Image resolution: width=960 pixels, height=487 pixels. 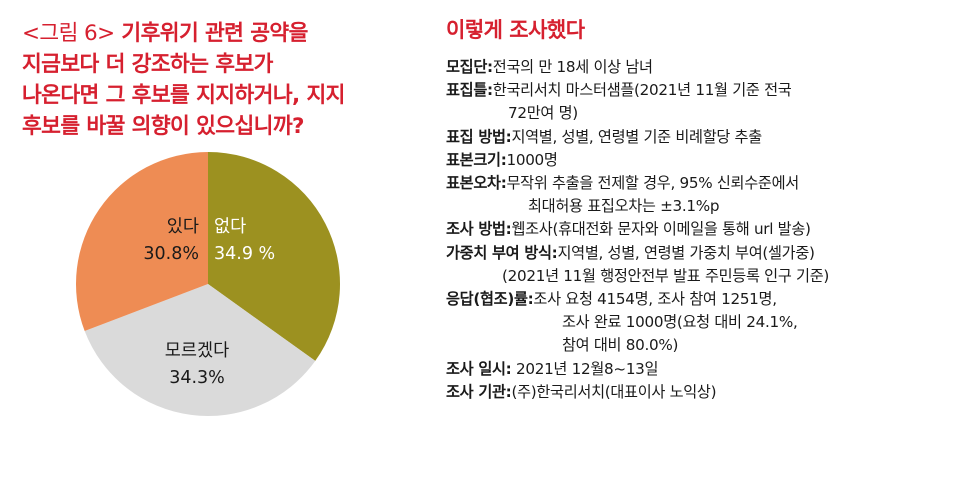 What do you see at coordinates (197, 351) in the screenshot?
I see `pie-slice-label: 모르겠다` at bounding box center [197, 351].